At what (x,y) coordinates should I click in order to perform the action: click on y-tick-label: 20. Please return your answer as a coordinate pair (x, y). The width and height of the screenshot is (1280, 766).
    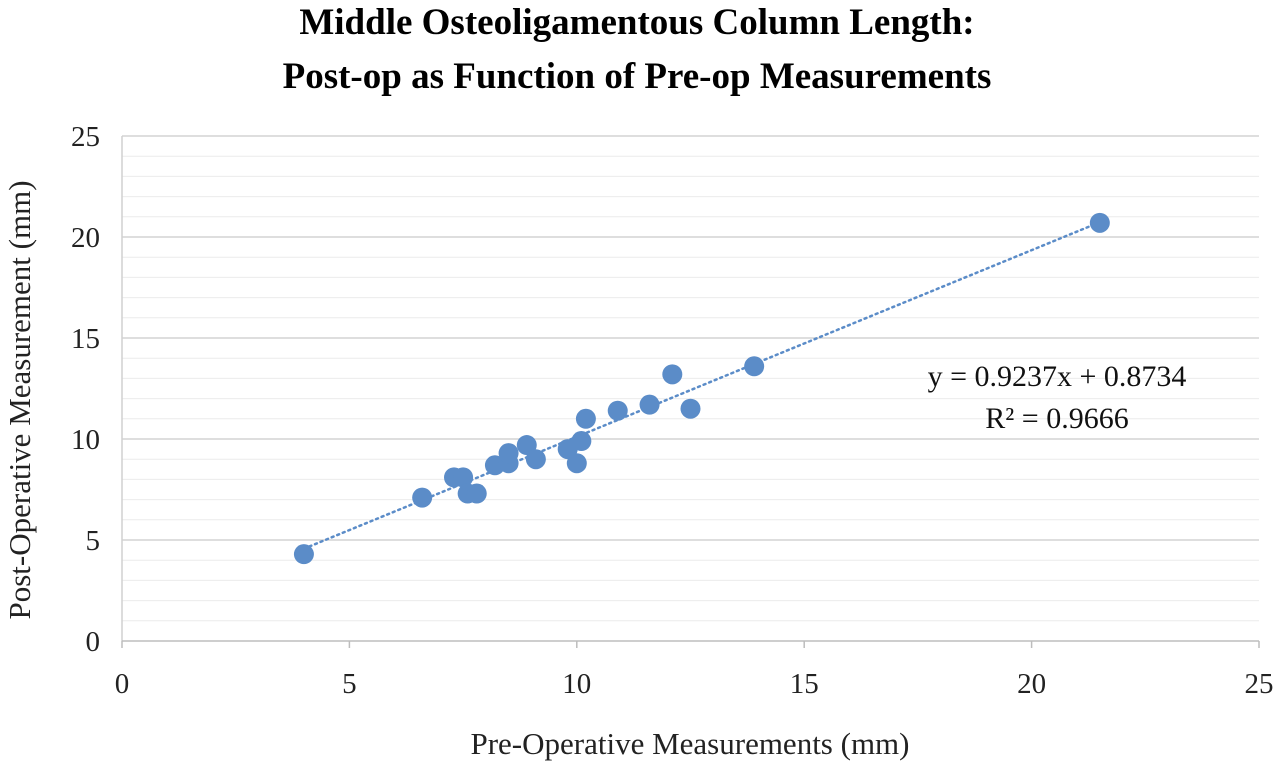
    Looking at the image, I should click on (85, 238).